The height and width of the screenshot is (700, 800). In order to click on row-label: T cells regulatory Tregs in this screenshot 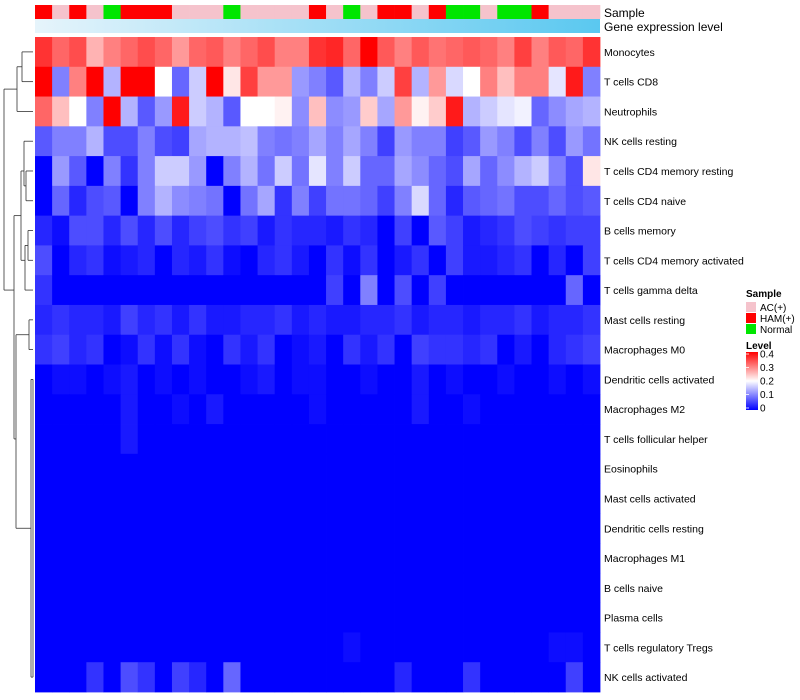, I will do `click(658, 648)`.